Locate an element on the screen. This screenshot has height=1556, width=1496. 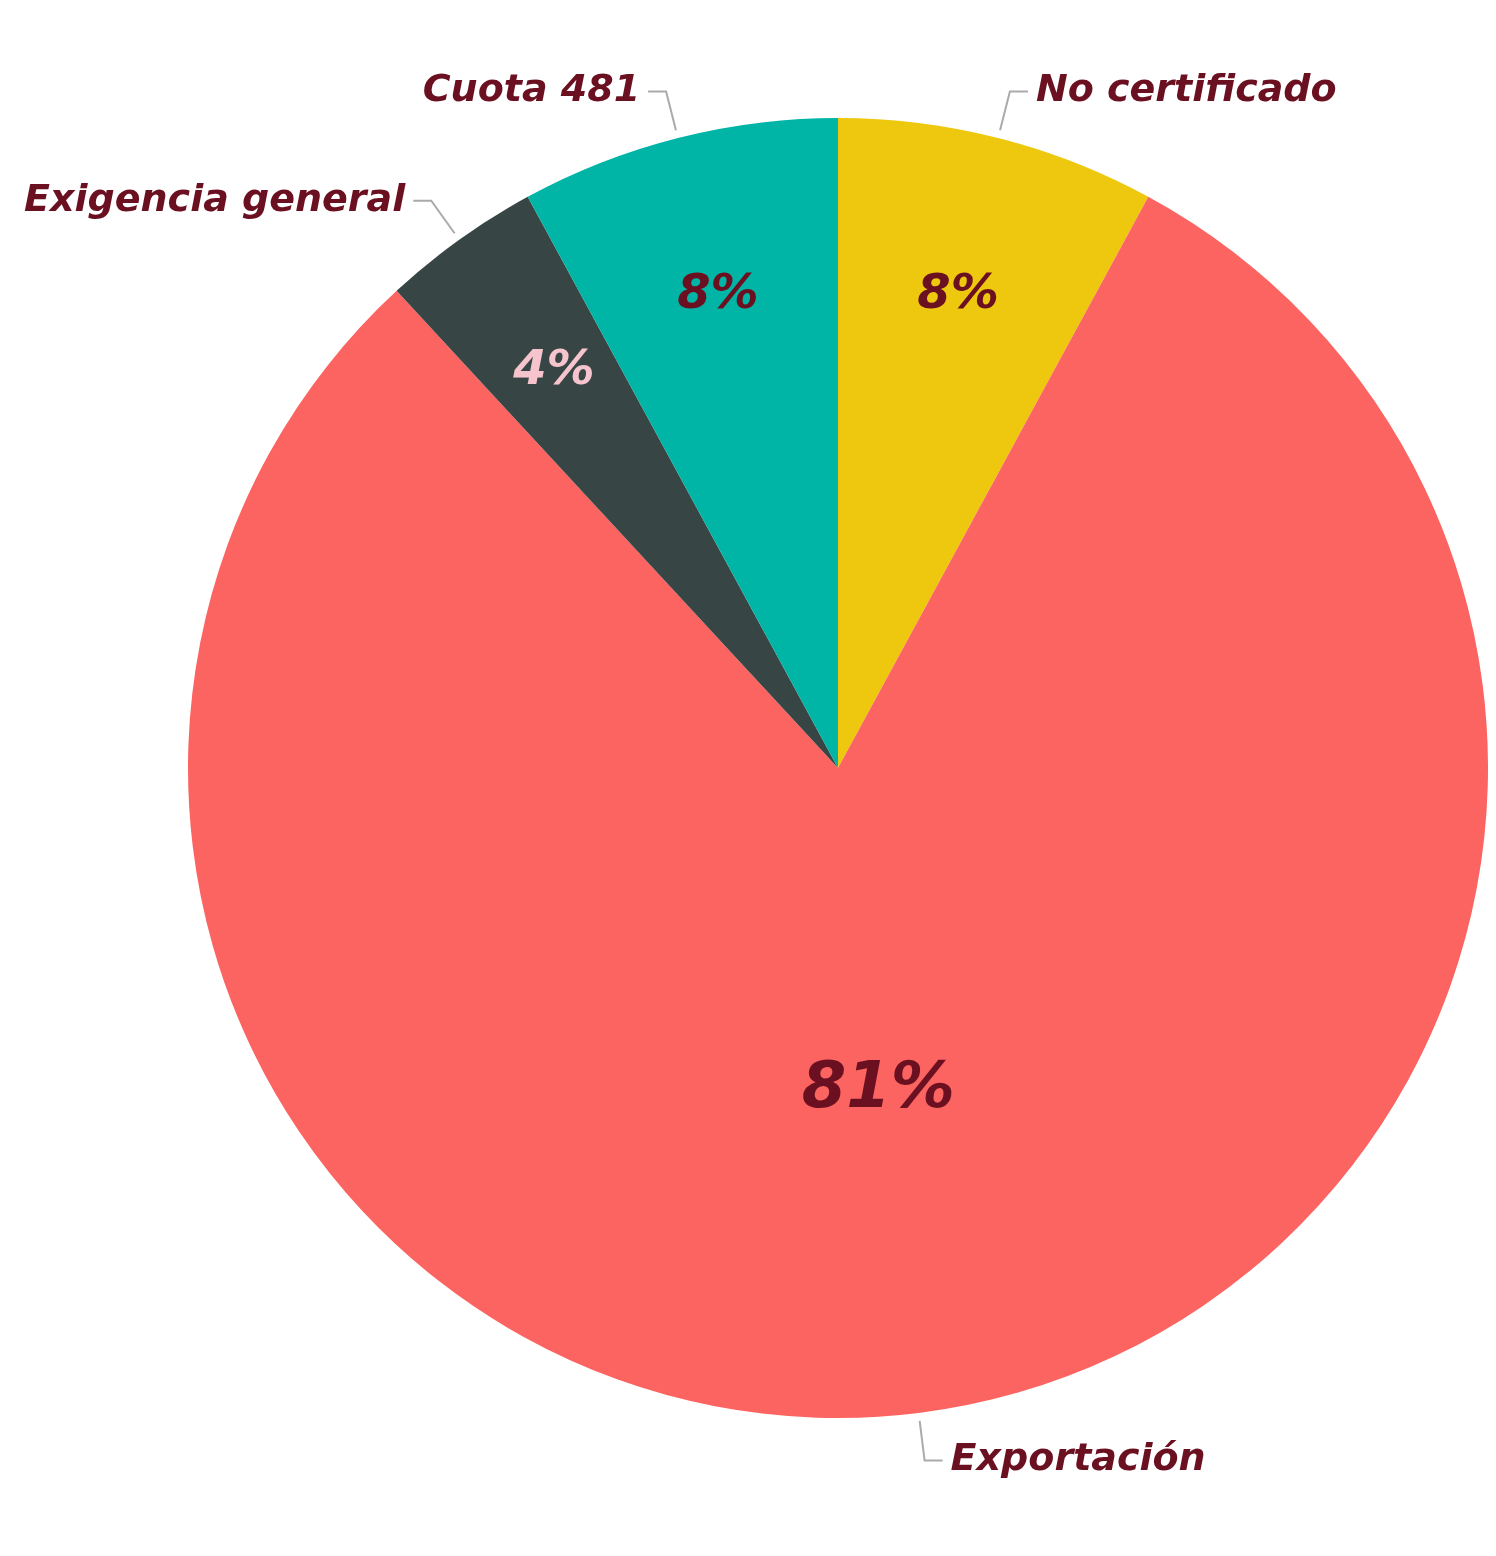
data-label: 4% is located at coordinates (553, 367).